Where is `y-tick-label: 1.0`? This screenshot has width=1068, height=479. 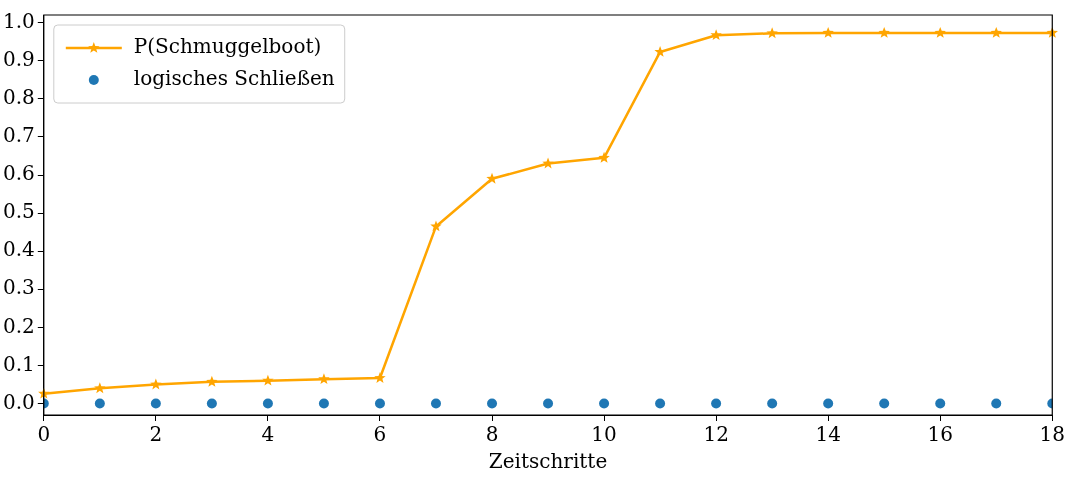 y-tick-label: 1.0 is located at coordinates (18, 20).